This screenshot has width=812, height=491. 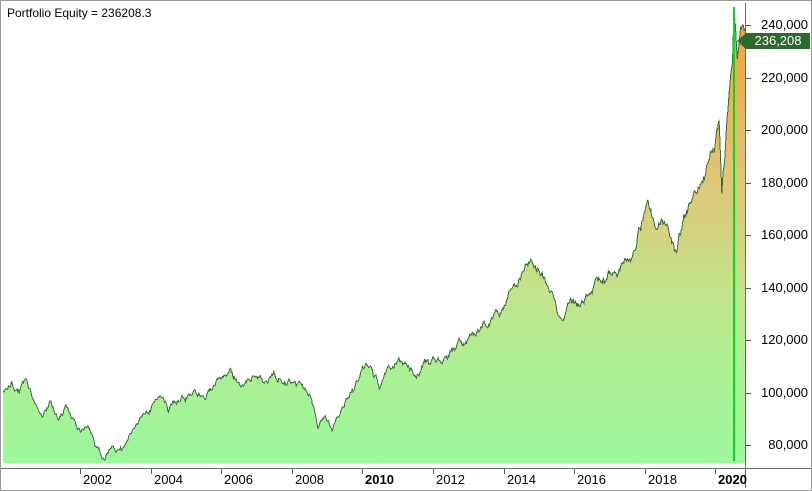 What do you see at coordinates (784, 392) in the screenshot?
I see `y-axis-tick-label: 100,000` at bounding box center [784, 392].